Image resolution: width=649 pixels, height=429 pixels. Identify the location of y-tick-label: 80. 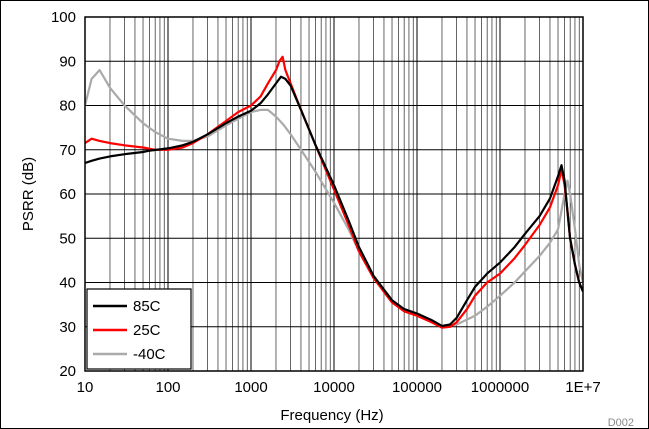
(67, 106).